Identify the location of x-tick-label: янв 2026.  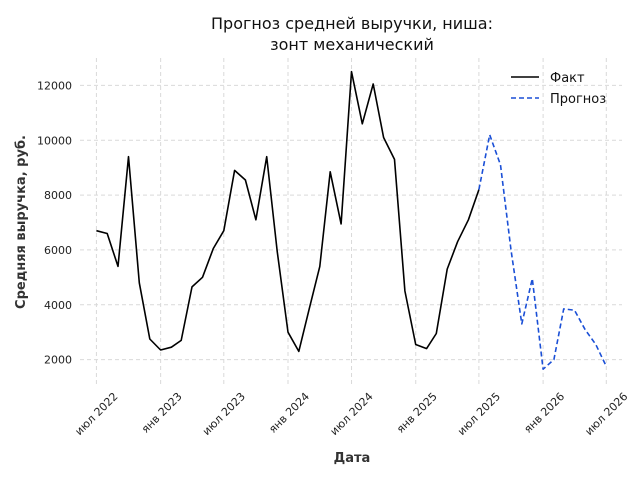
(544, 413).